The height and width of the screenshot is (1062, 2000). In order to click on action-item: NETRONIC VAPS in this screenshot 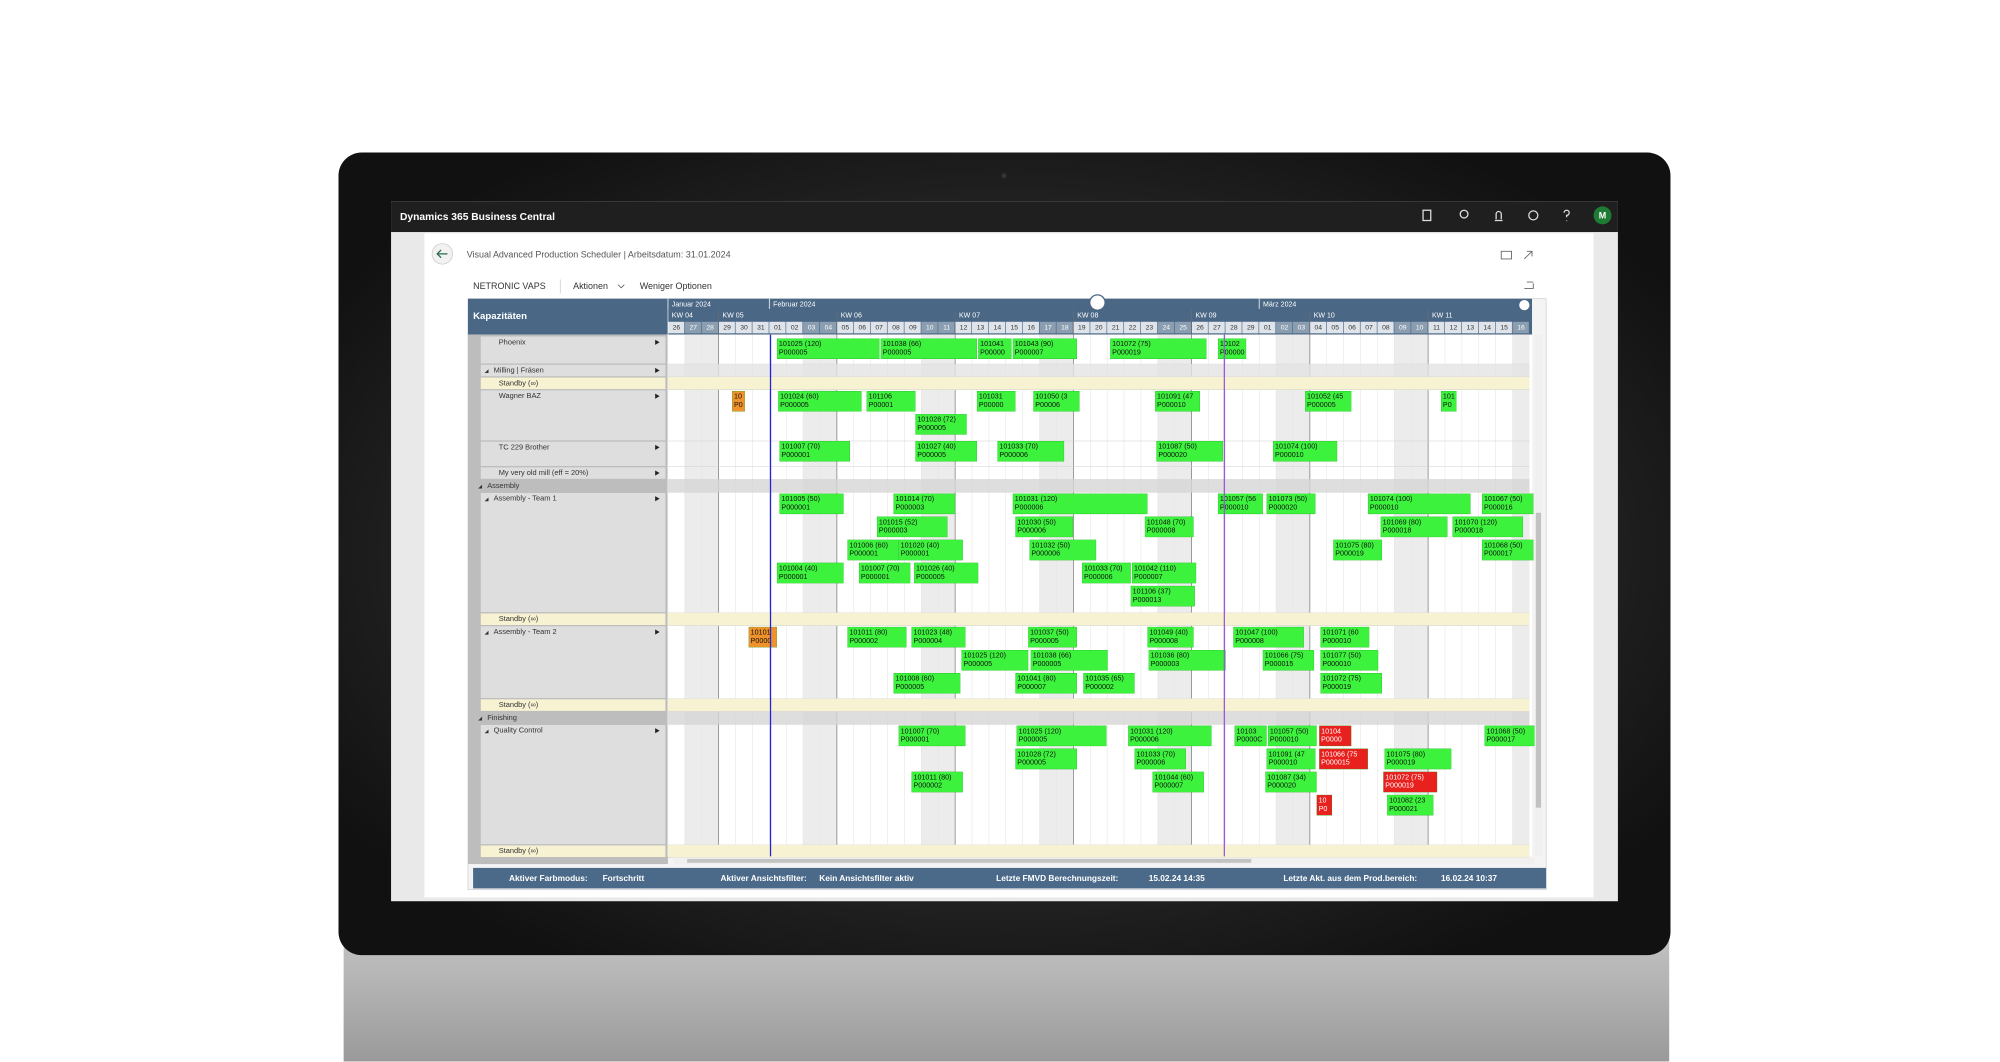, I will do `click(509, 286)`.